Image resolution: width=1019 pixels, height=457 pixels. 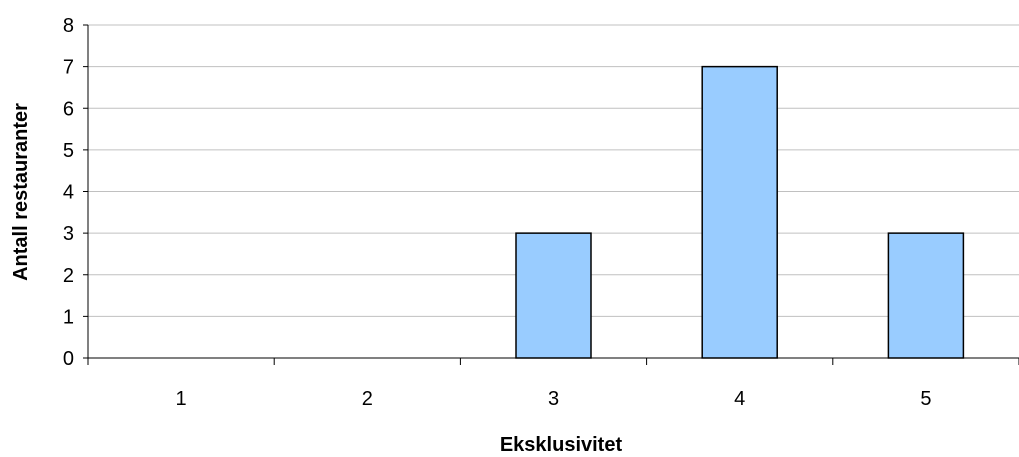 I want to click on y-tick-label-3: 3, so click(x=68, y=234).